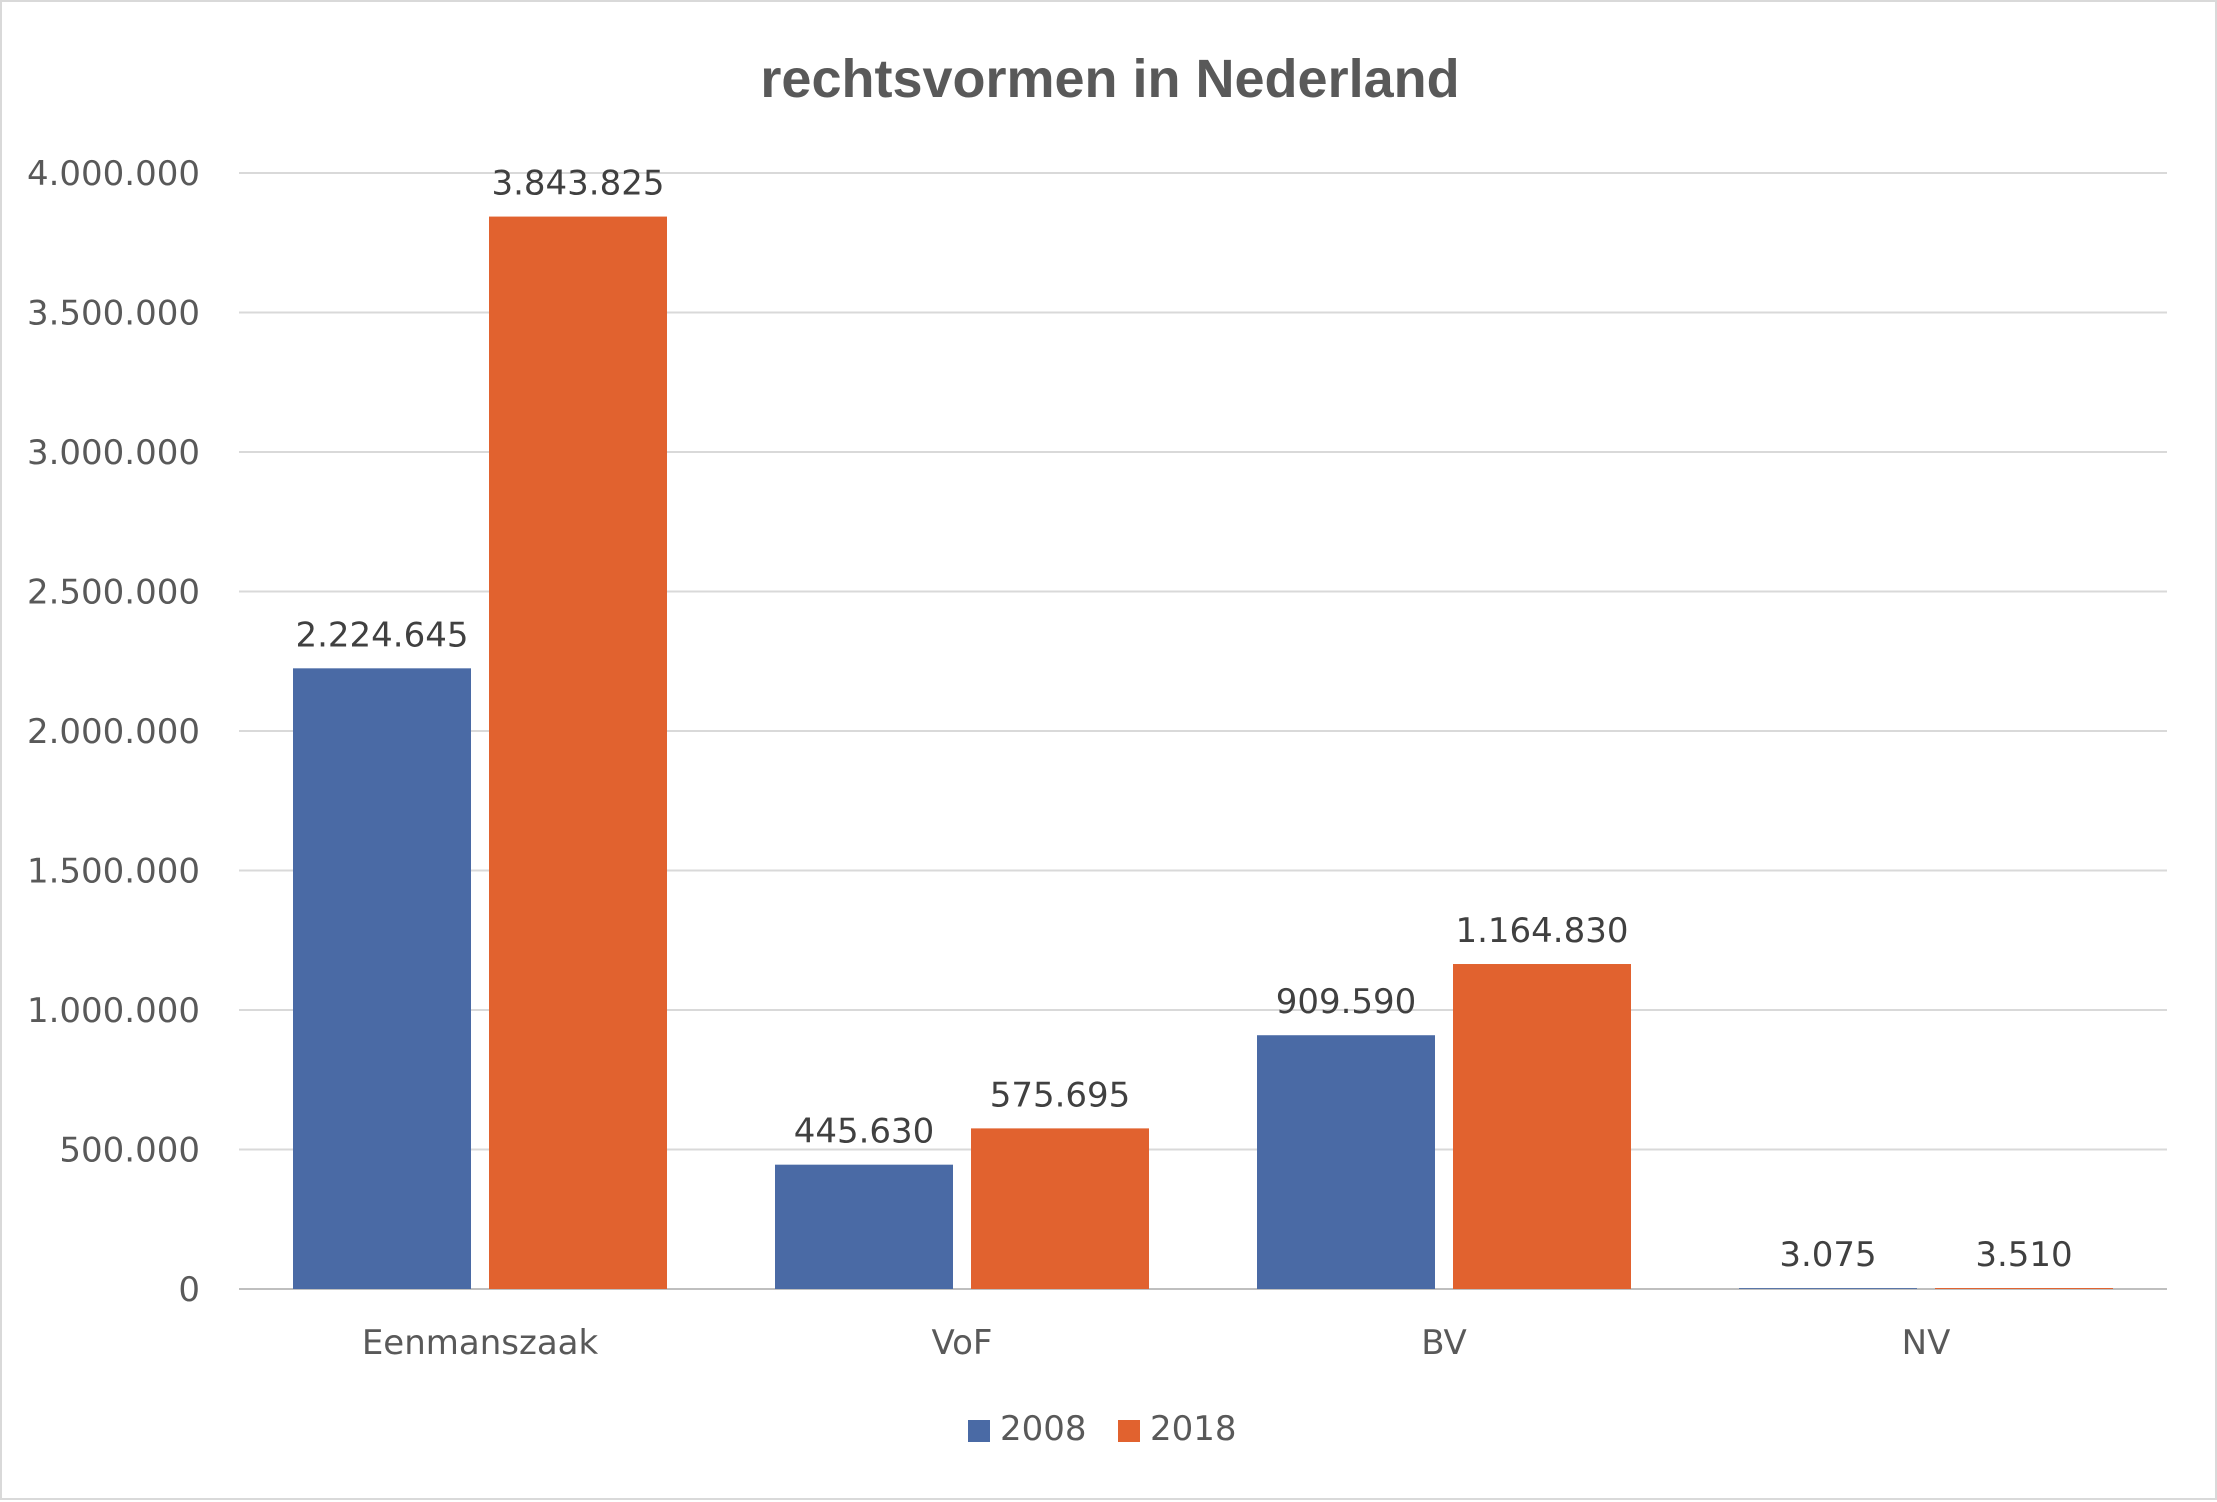  Describe the element at coordinates (864, 1132) in the screenshot. I see `data-label: 445.630` at that location.